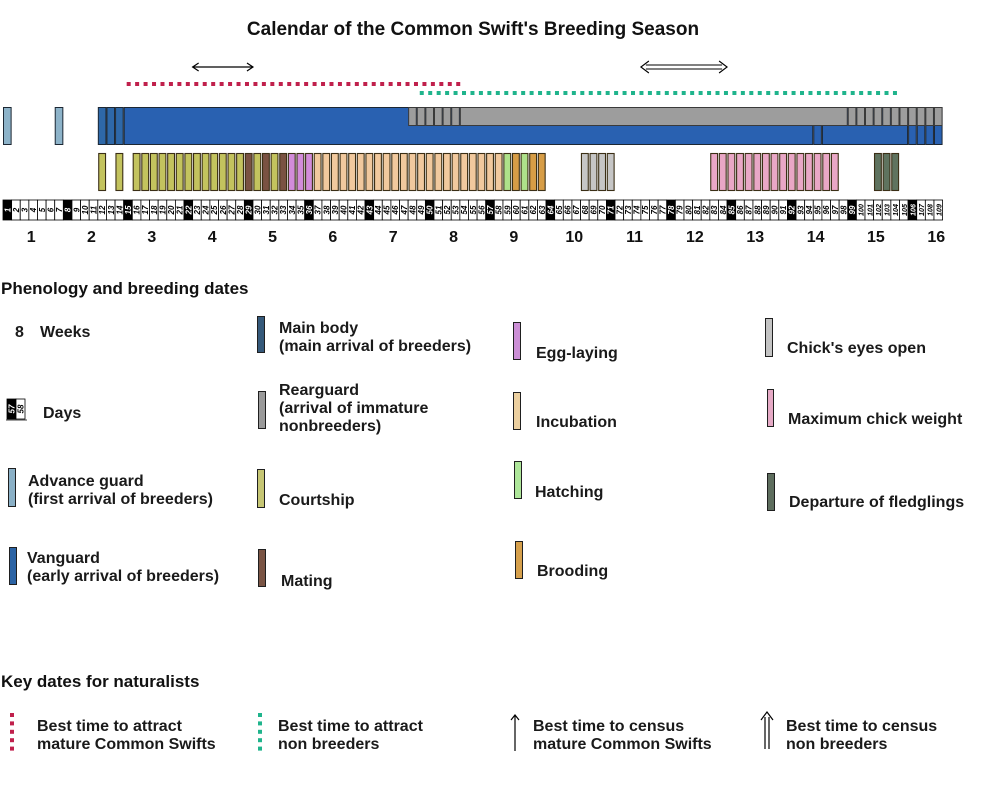 This screenshot has width=1000, height=800. I want to click on day-tick-label: 21, so click(180, 210).